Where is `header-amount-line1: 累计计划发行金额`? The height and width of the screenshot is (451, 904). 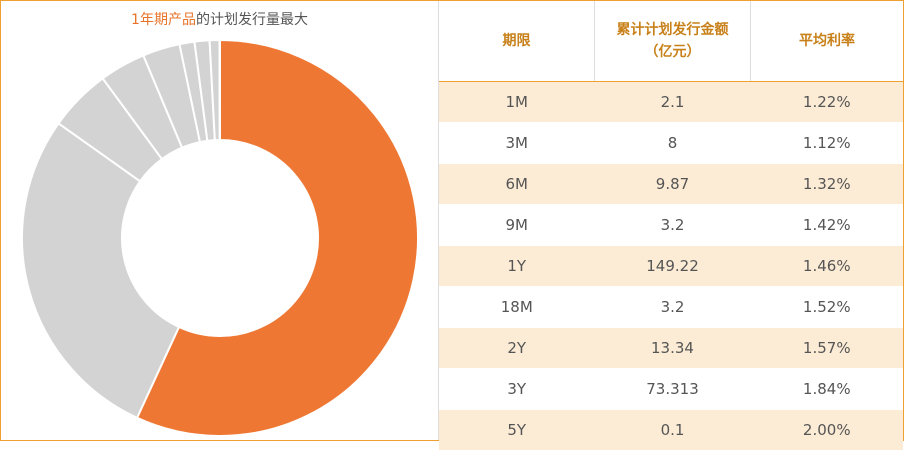 header-amount-line1: 累计计划发行金额 is located at coordinates (673, 30).